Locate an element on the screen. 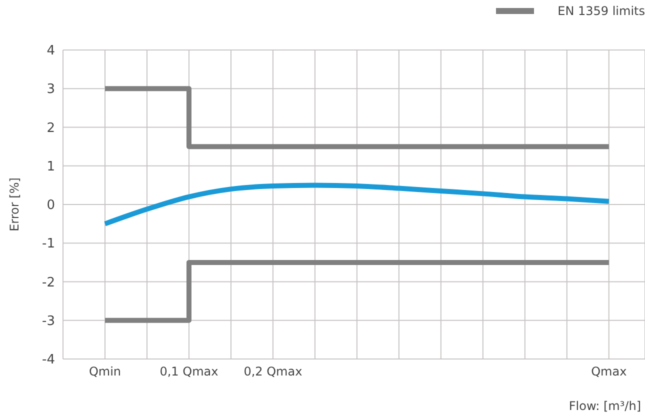 This screenshot has height=420, width=645. y-tick-label: 2 is located at coordinates (50, 128).